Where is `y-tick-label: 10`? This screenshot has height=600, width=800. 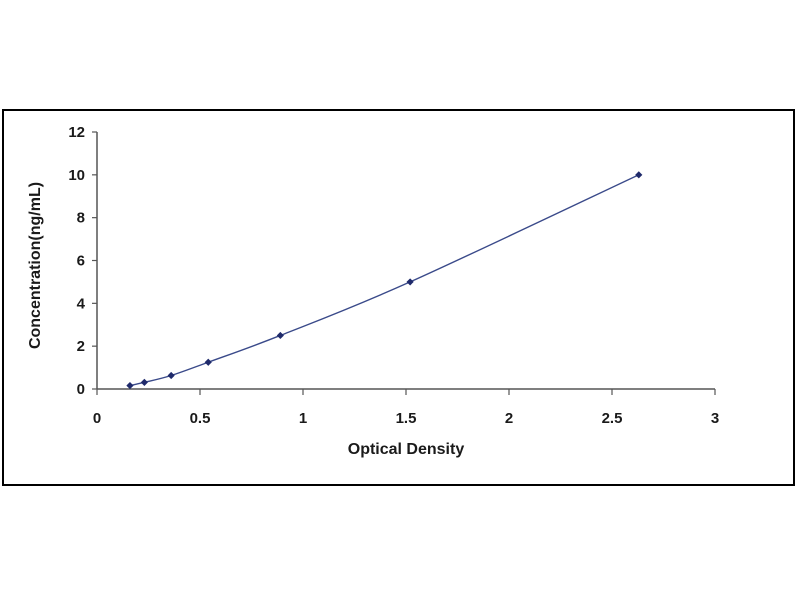 y-tick-label: 10 is located at coordinates (76, 175).